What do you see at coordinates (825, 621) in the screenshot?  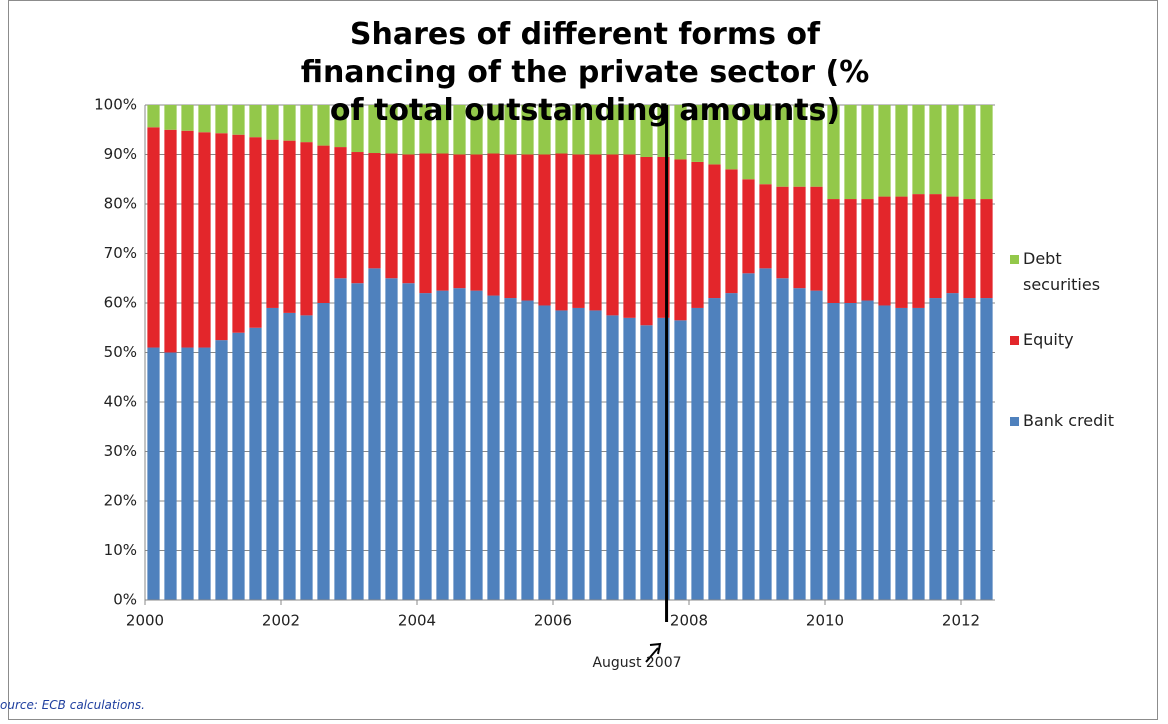 I see `x-tick-label: 2010` at bounding box center [825, 621].